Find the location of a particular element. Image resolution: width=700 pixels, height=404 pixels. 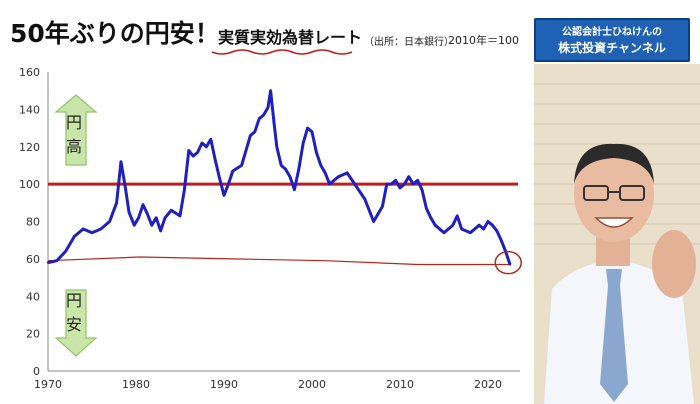

y-tick-label: 40 is located at coordinates (33, 296).